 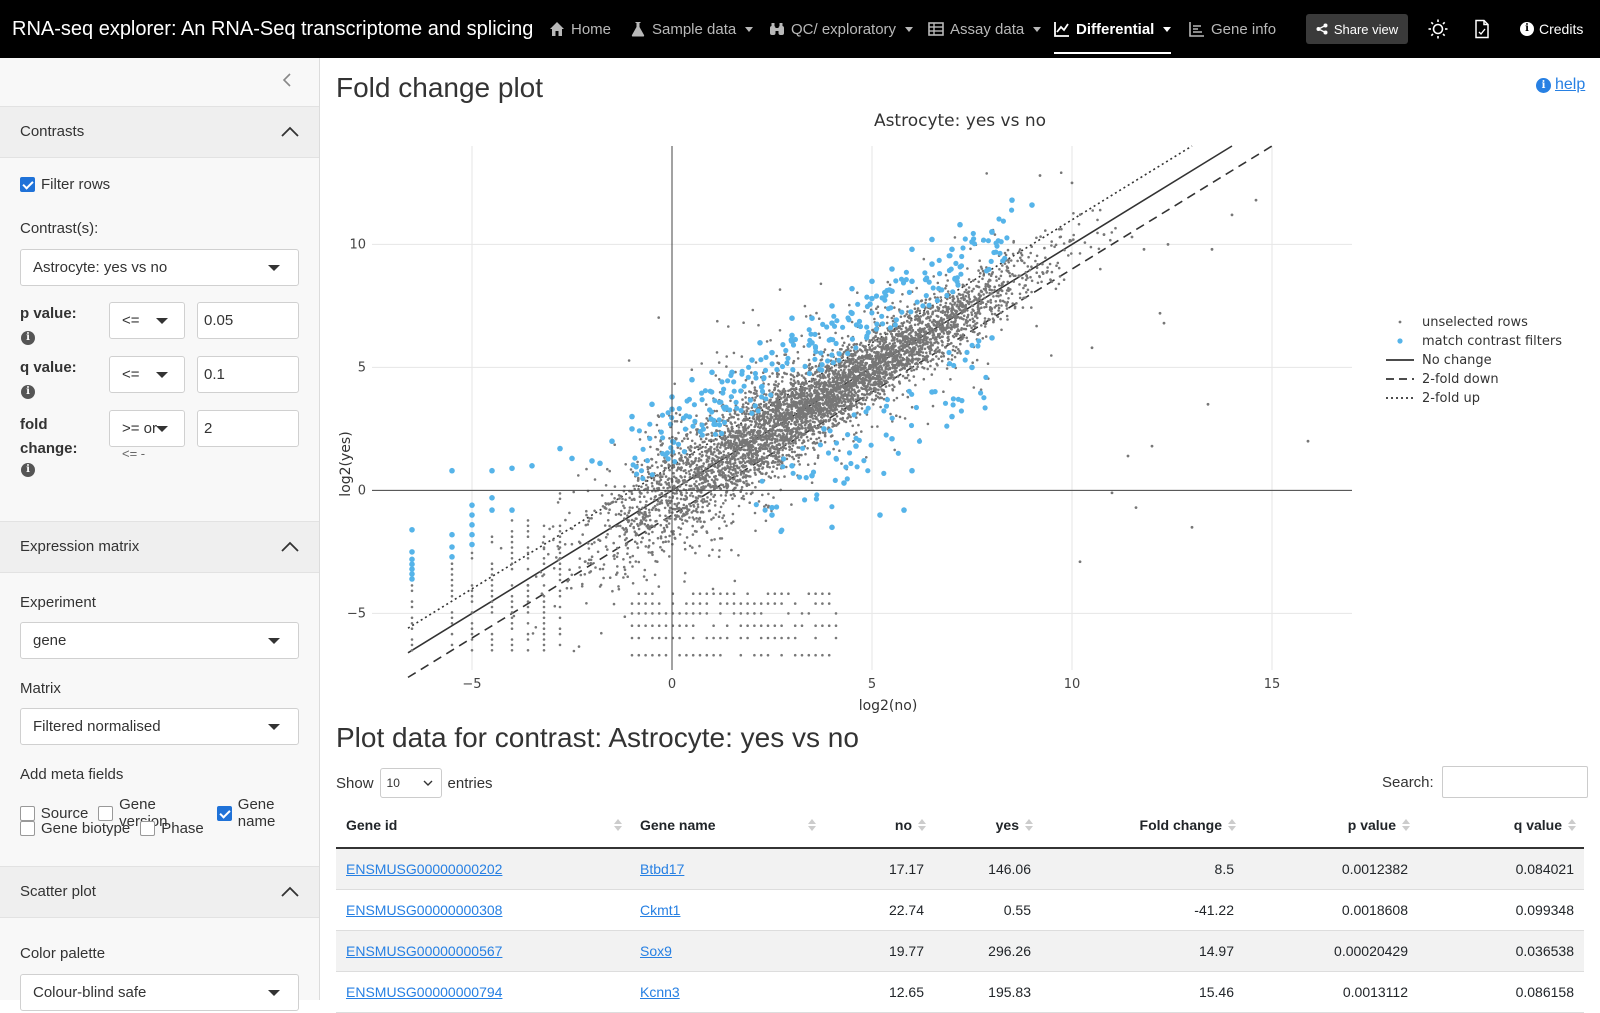 I want to click on help-link: i help, so click(x=1560, y=85).